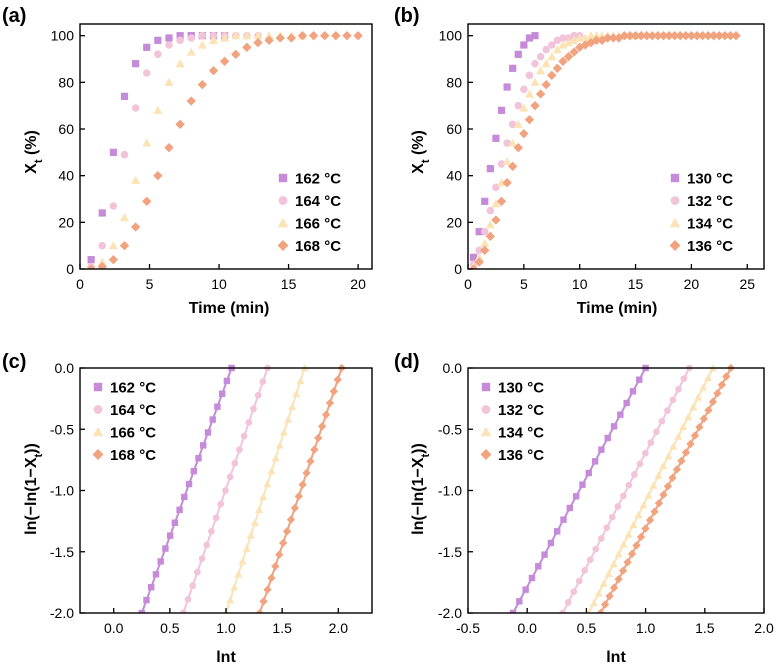  Describe the element at coordinates (80, 284) in the screenshot. I see `panel-a-xtick-label: 0` at that location.